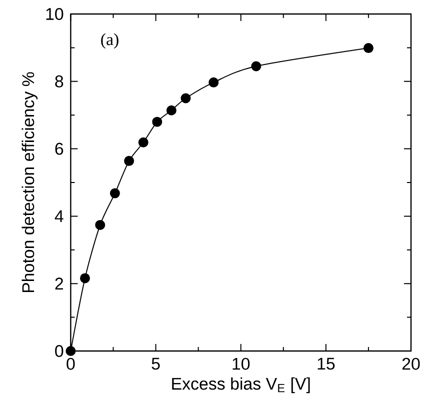 The image size is (421, 408). Describe the element at coordinates (70, 364) in the screenshot. I see `x-tick-label: 0` at that location.